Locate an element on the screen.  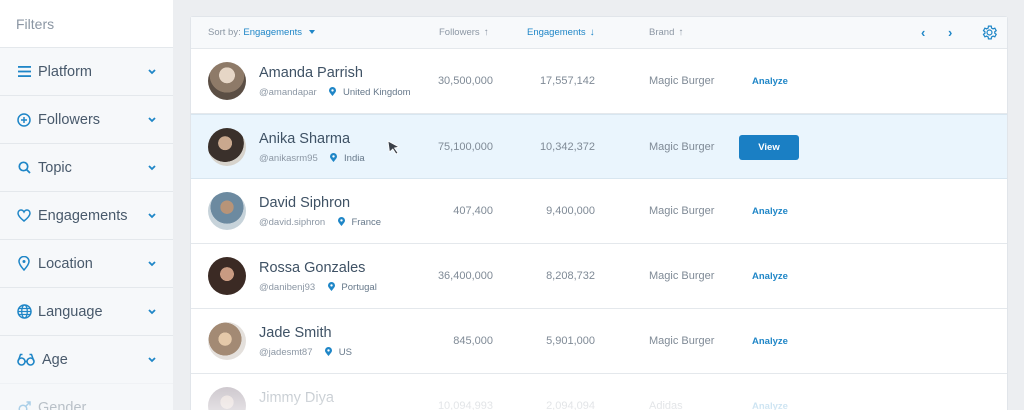
male-icon is located at coordinates (24, 405).